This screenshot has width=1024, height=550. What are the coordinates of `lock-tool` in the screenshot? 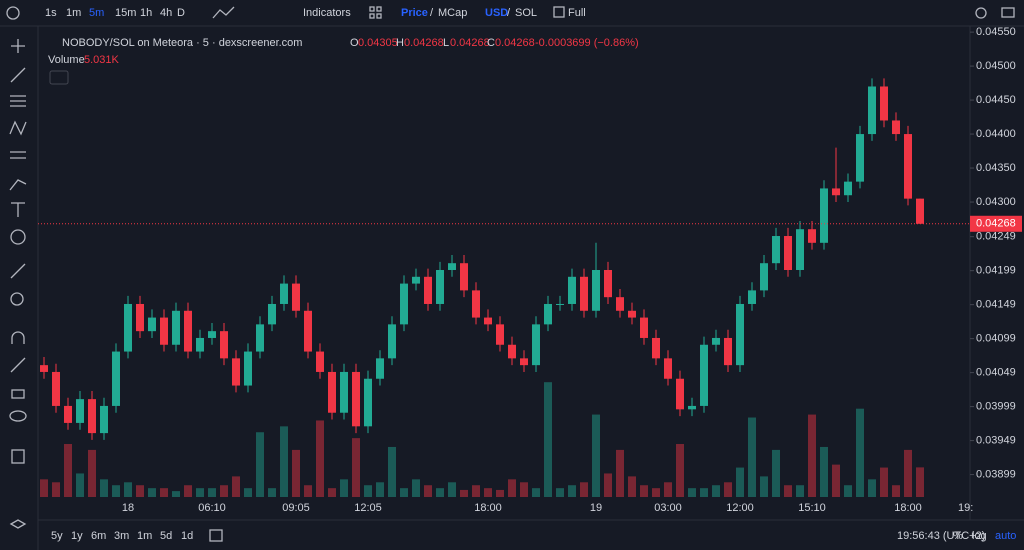 It's located at (18, 394).